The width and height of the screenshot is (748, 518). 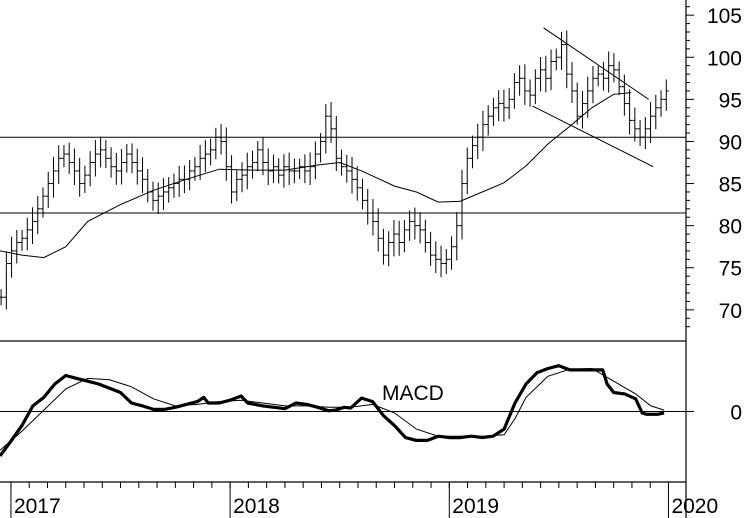 I want to click on macd-label: MACD, so click(x=413, y=393).